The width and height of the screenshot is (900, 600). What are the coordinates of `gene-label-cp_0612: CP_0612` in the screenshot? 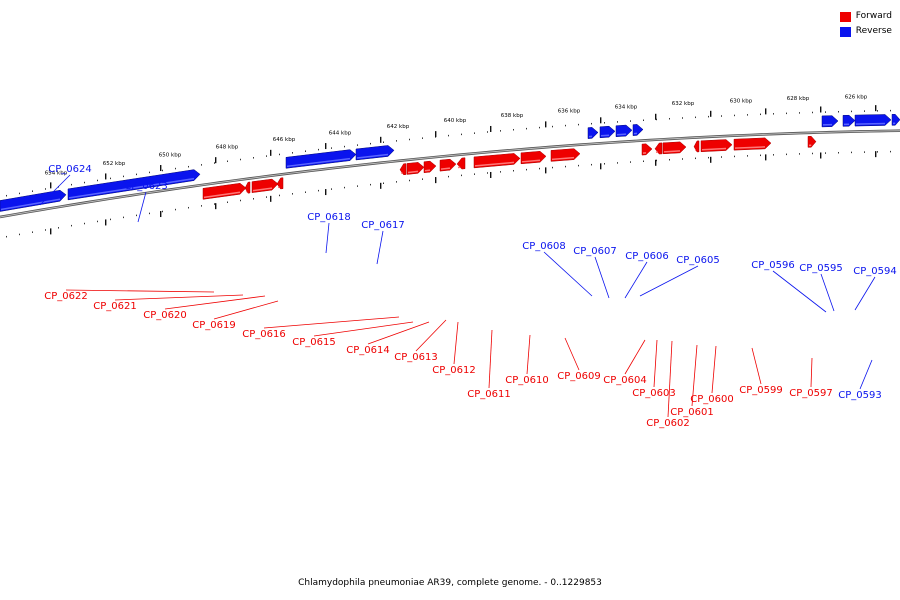 It's located at (453, 370).